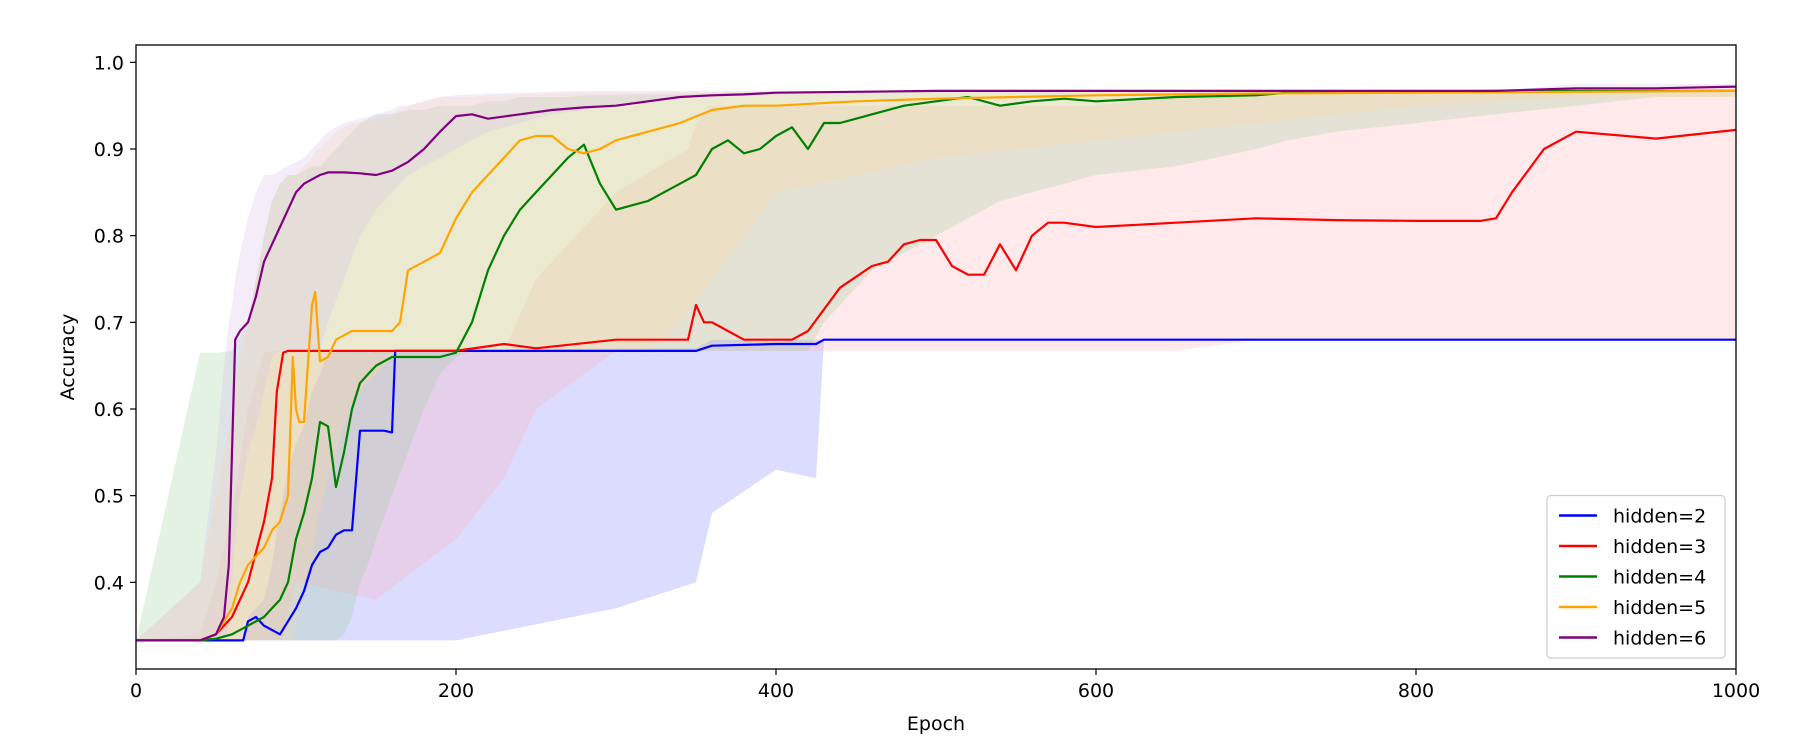 Image resolution: width=1800 pixels, height=750 pixels. I want to click on legend-box, so click(1636, 576).